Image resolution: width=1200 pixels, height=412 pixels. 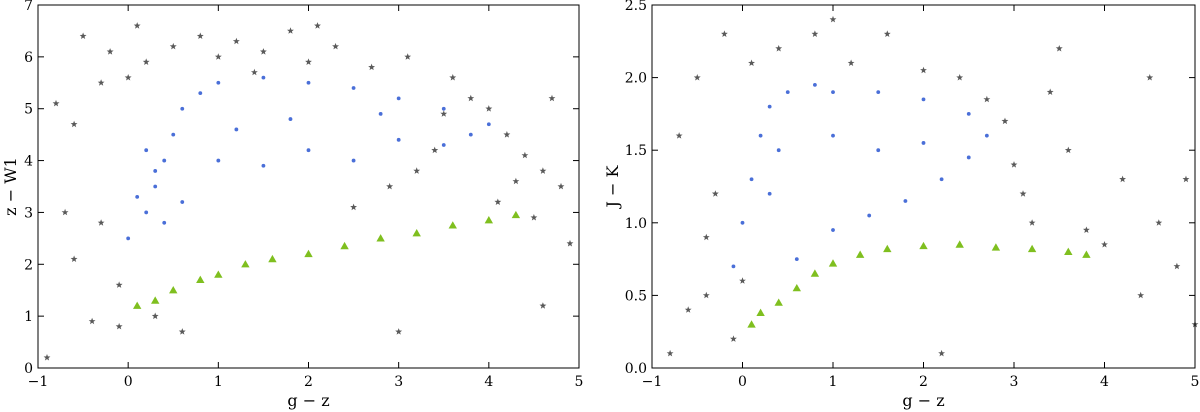 What do you see at coordinates (28, 7) in the screenshot?
I see `left-y-tick-label-7: 7` at bounding box center [28, 7].